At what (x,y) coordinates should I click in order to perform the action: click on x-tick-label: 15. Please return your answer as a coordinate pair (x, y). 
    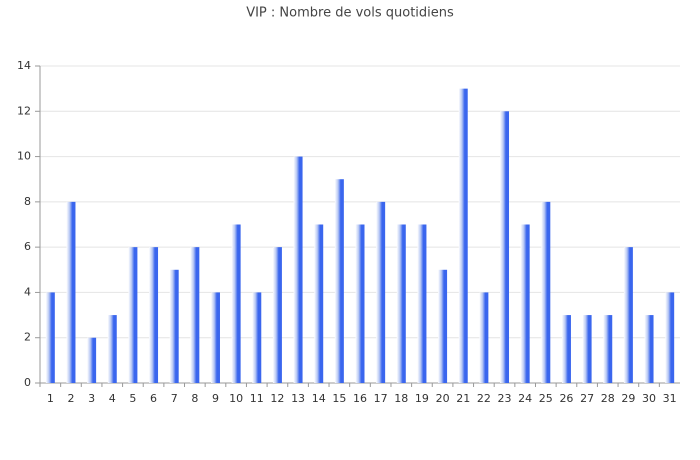
    Looking at the image, I should click on (339, 398).